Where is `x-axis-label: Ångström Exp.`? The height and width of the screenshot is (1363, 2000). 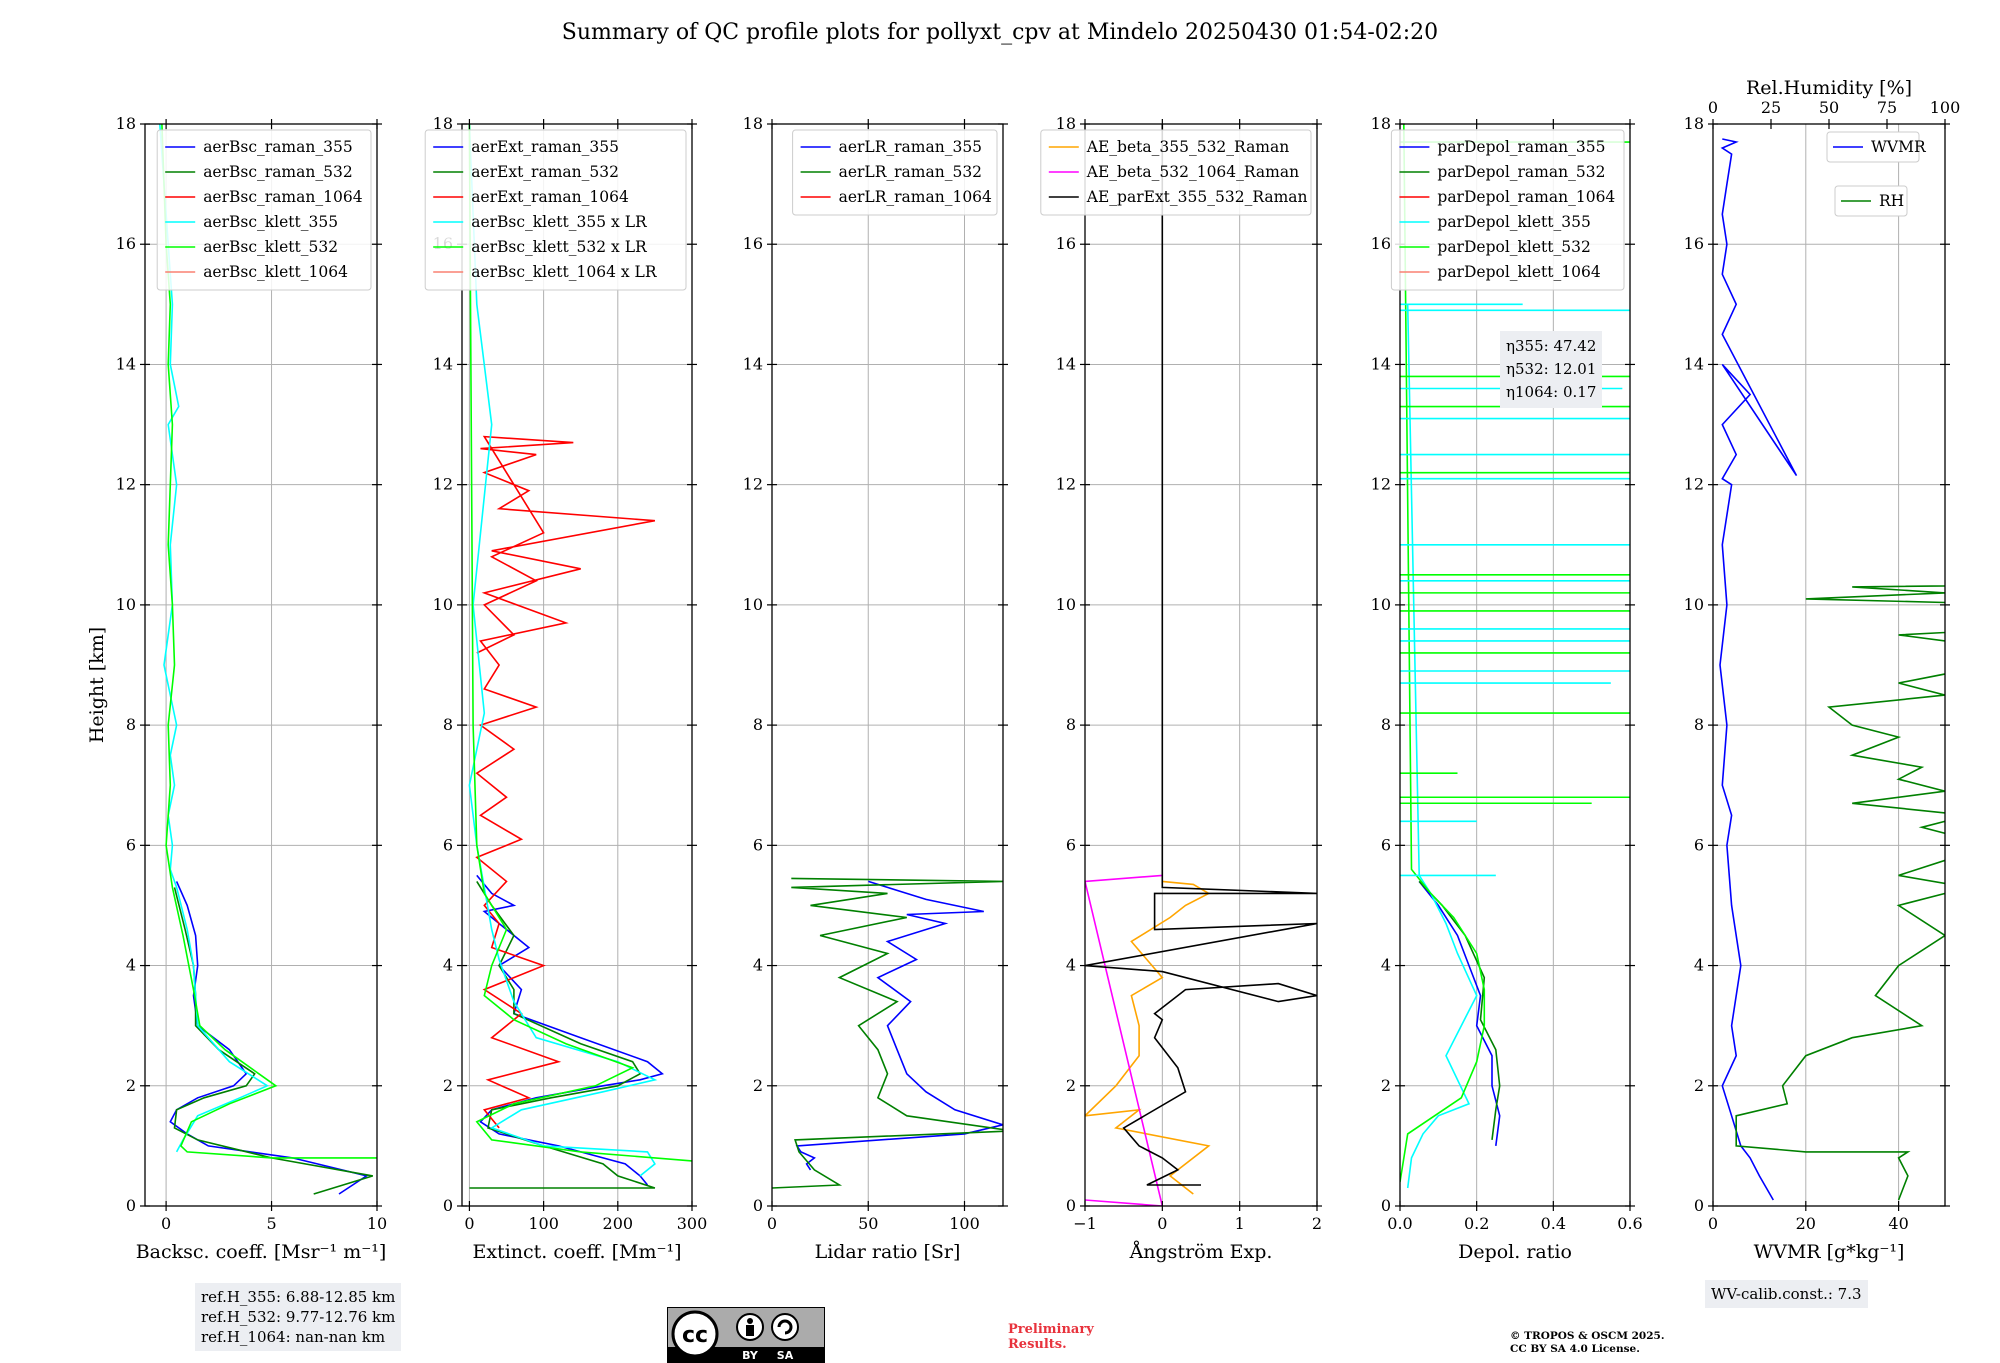 x-axis-label: Ångström Exp. is located at coordinates (1201, 1252).